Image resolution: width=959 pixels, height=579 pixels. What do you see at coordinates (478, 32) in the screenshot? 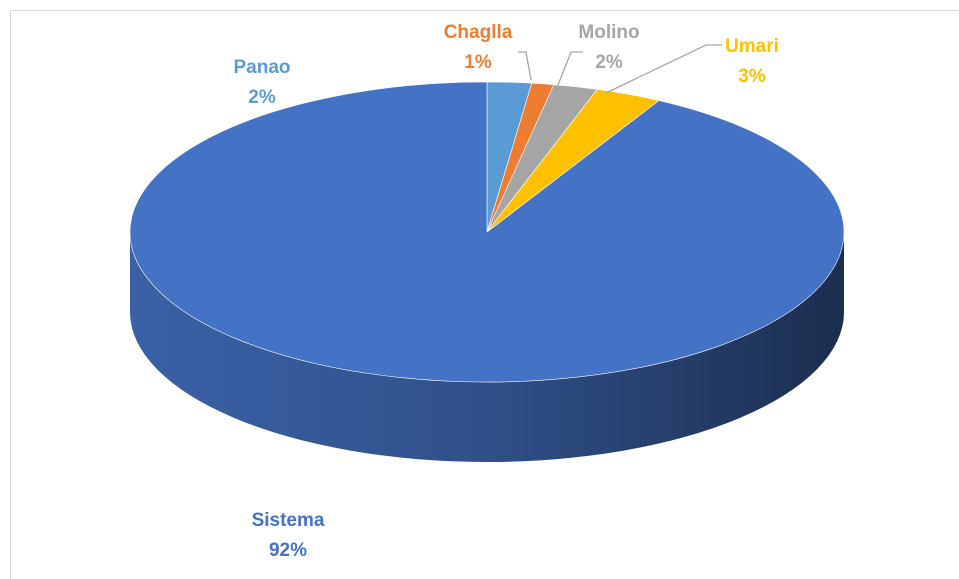
I see `data-label-name: Chaglla` at bounding box center [478, 32].